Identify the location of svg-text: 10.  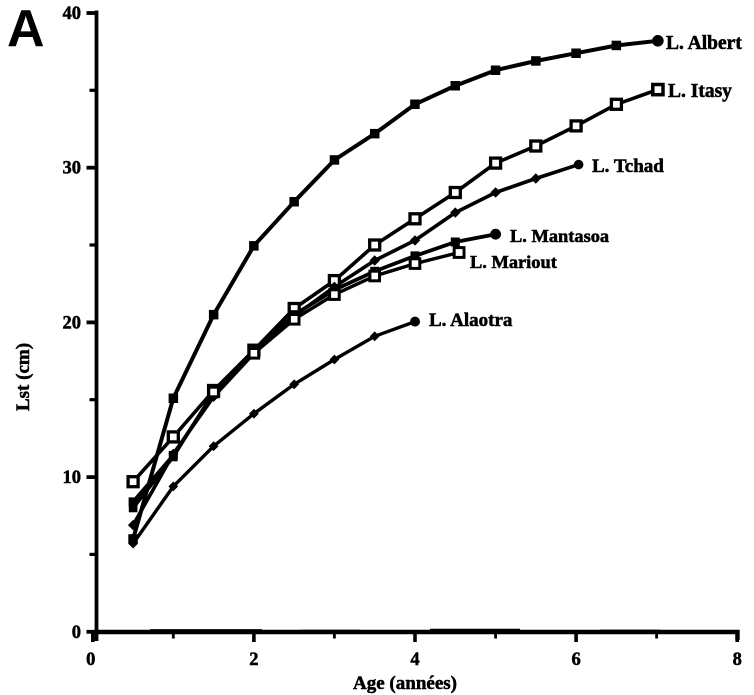
(72, 478).